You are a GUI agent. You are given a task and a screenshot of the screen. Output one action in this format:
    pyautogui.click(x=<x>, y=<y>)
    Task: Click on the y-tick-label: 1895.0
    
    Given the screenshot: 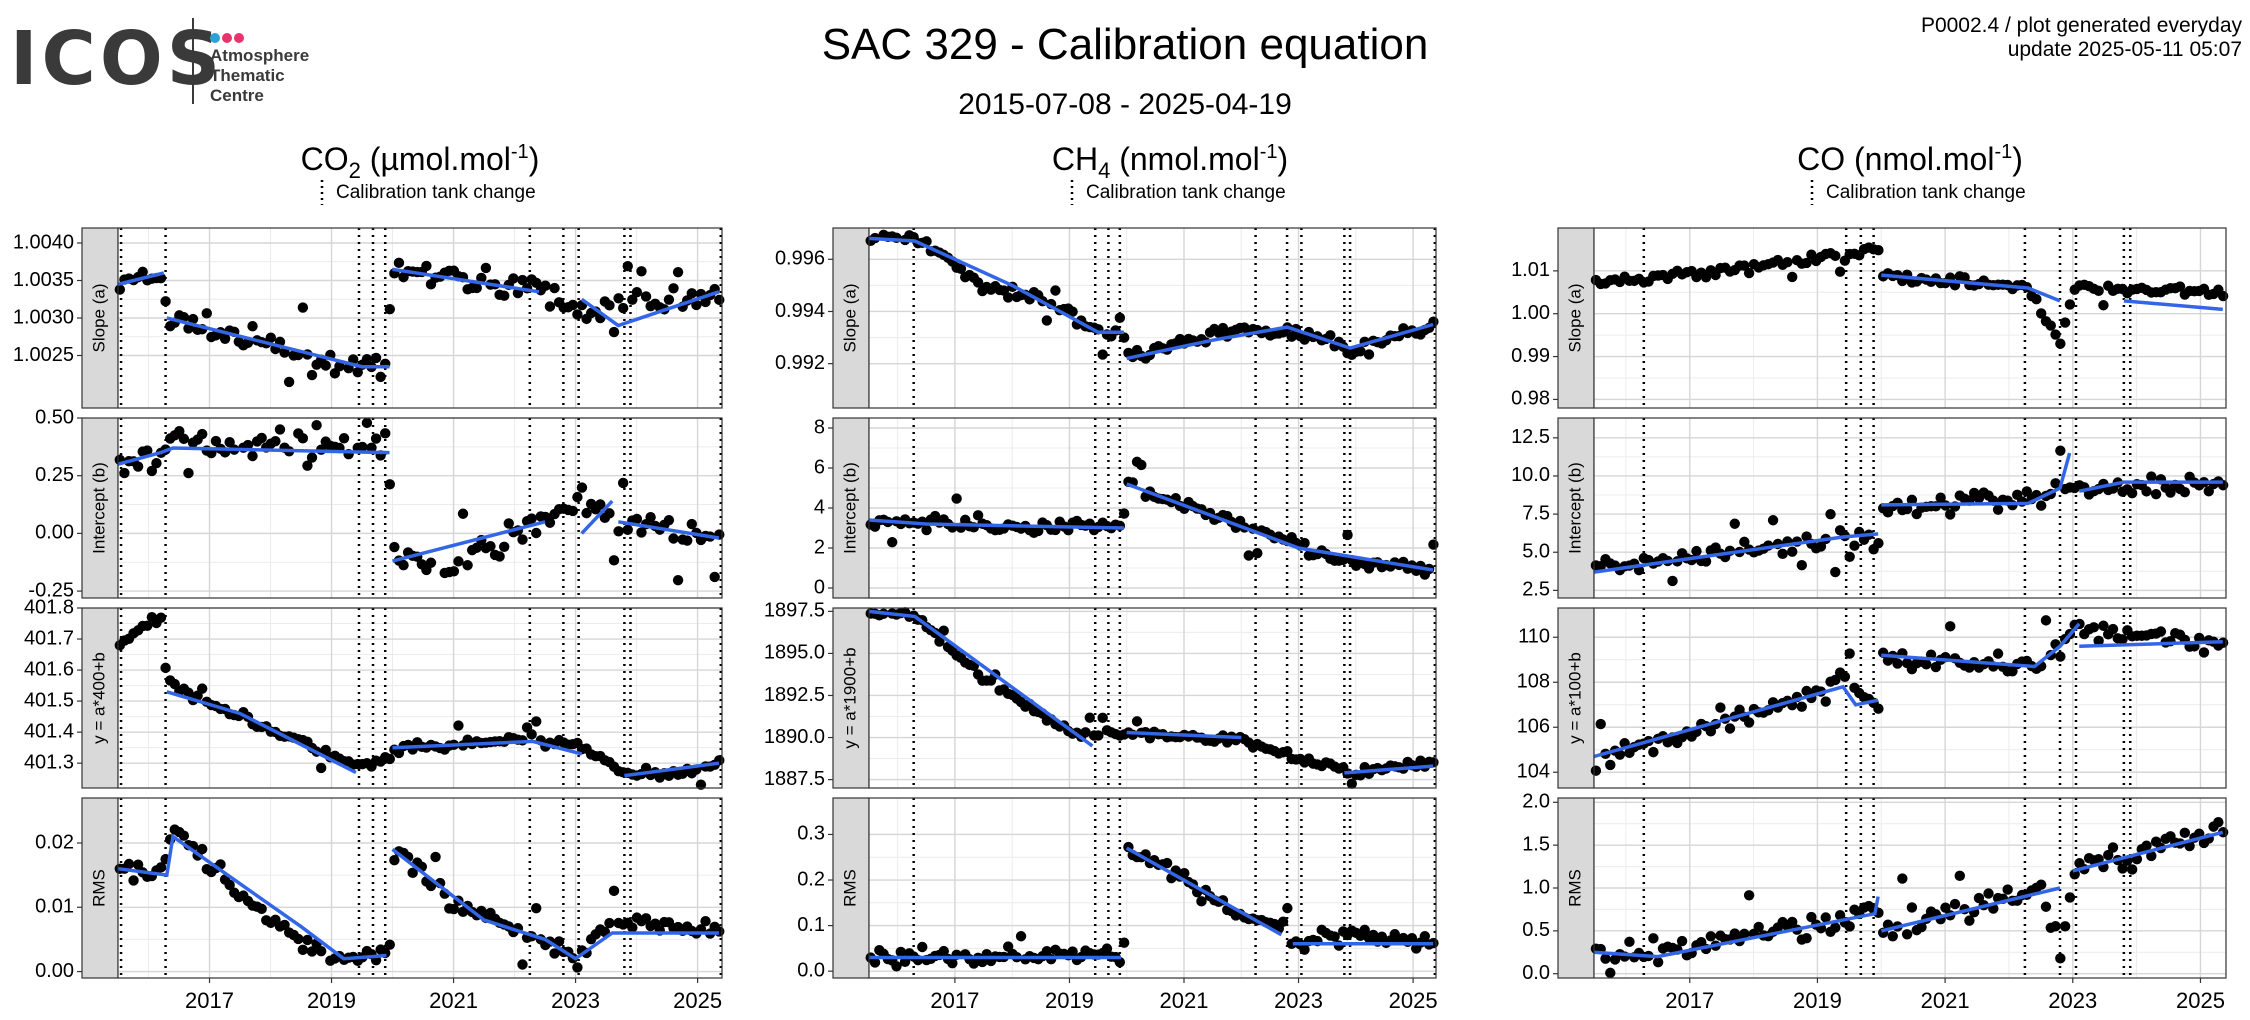 What is the action you would take?
    pyautogui.click(x=794, y=653)
    